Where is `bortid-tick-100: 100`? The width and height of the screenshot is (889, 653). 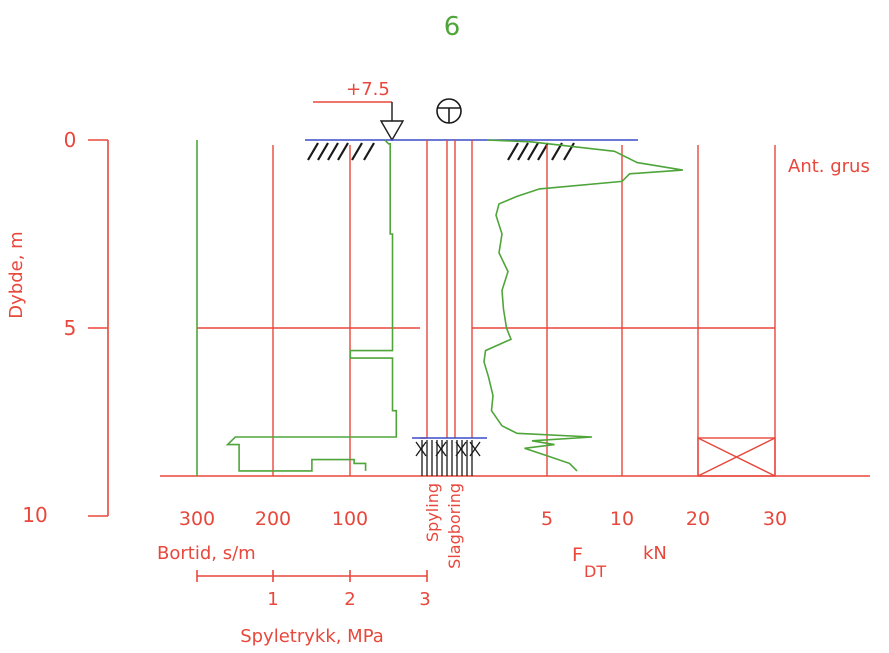
bortid-tick-100: 100 is located at coordinates (350, 519).